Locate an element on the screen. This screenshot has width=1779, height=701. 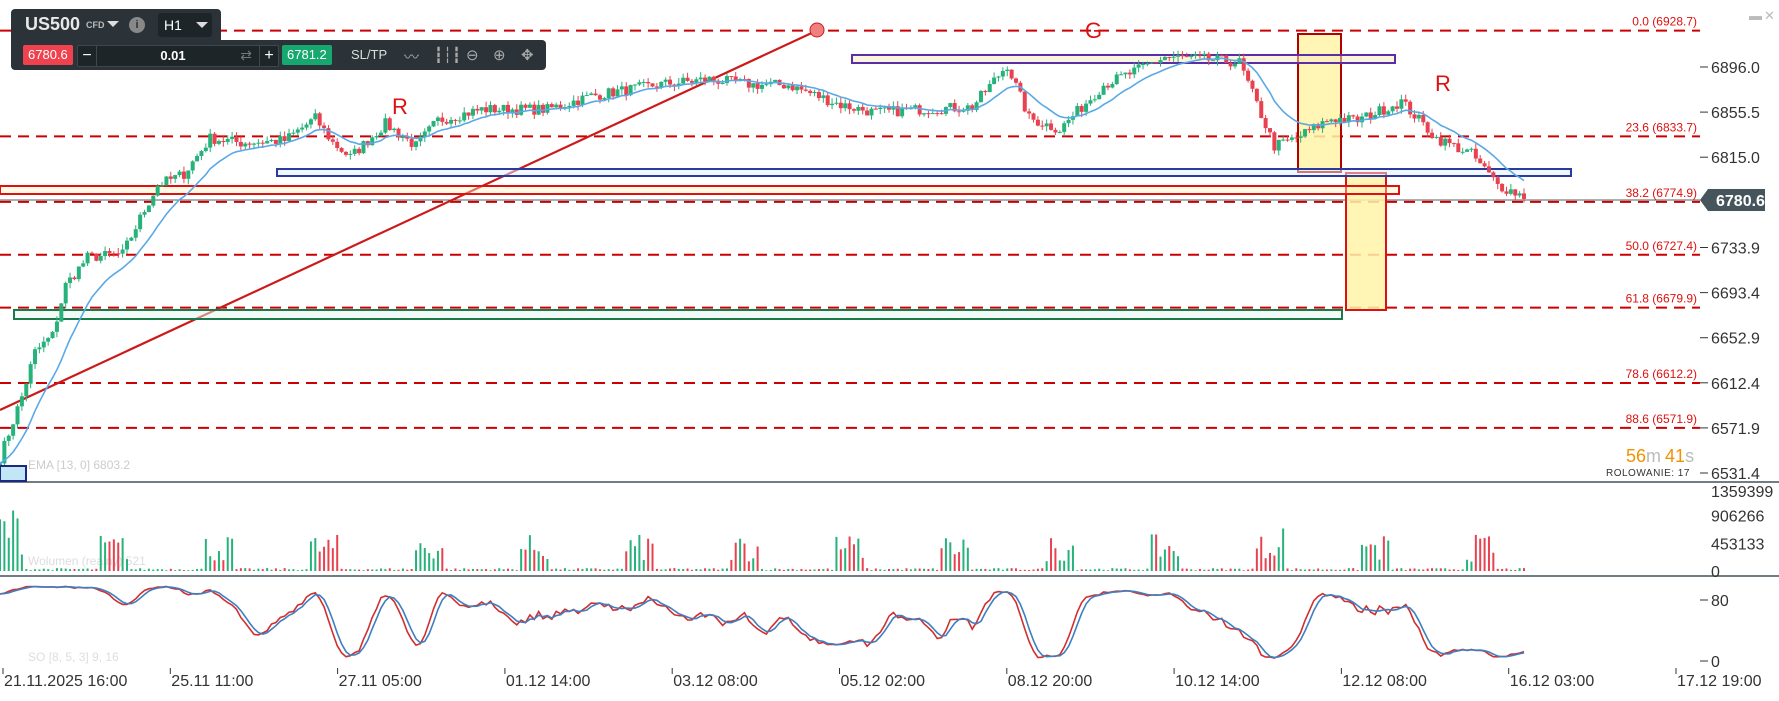
zone-box-red is located at coordinates (700, 190).